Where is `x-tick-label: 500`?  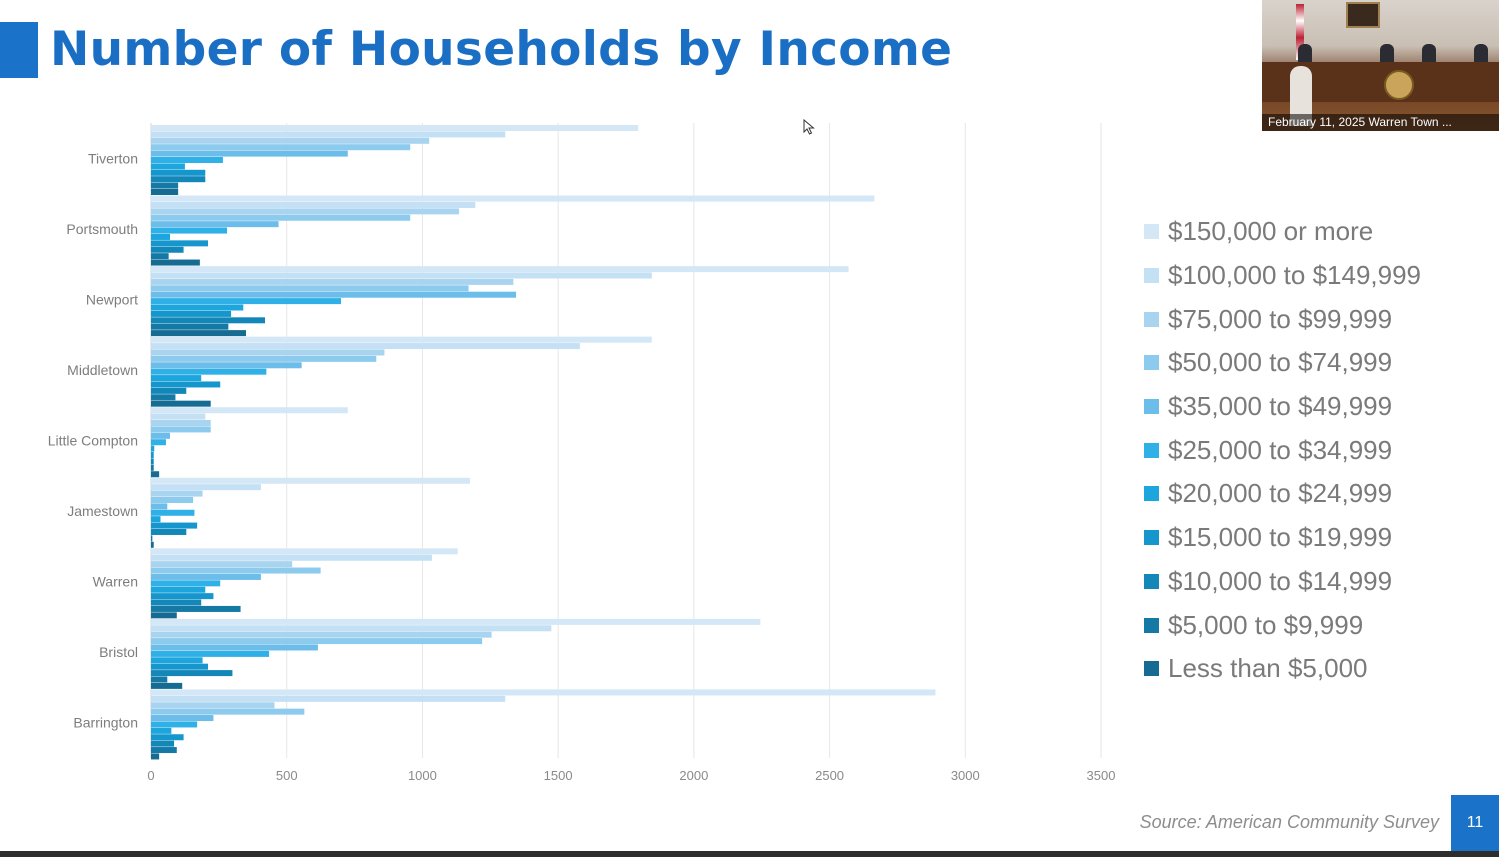
x-tick-label: 500 is located at coordinates (287, 775).